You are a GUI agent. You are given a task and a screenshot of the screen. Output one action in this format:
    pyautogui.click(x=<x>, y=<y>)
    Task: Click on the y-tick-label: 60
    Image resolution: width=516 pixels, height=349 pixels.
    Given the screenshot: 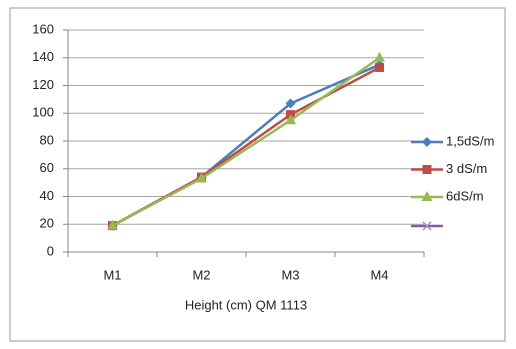 What is the action you would take?
    pyautogui.click(x=47, y=167)
    